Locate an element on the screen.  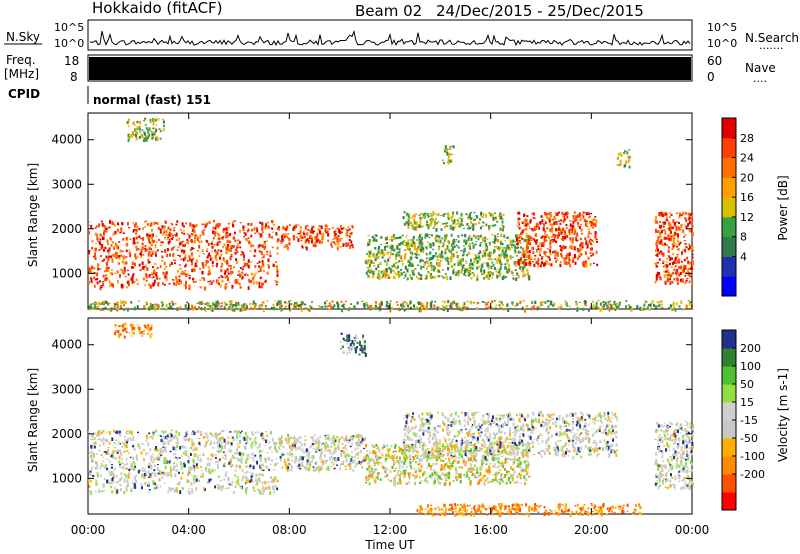
power-colorbar-tick-label: 4 is located at coordinates (743, 256).